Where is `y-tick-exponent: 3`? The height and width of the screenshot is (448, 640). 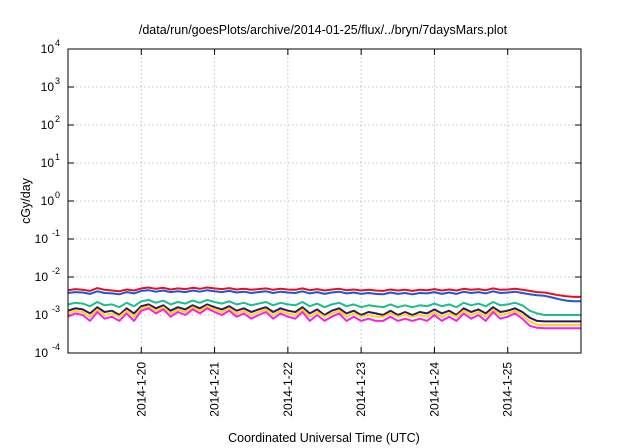
y-tick-exponent: 3 is located at coordinates (57, 81).